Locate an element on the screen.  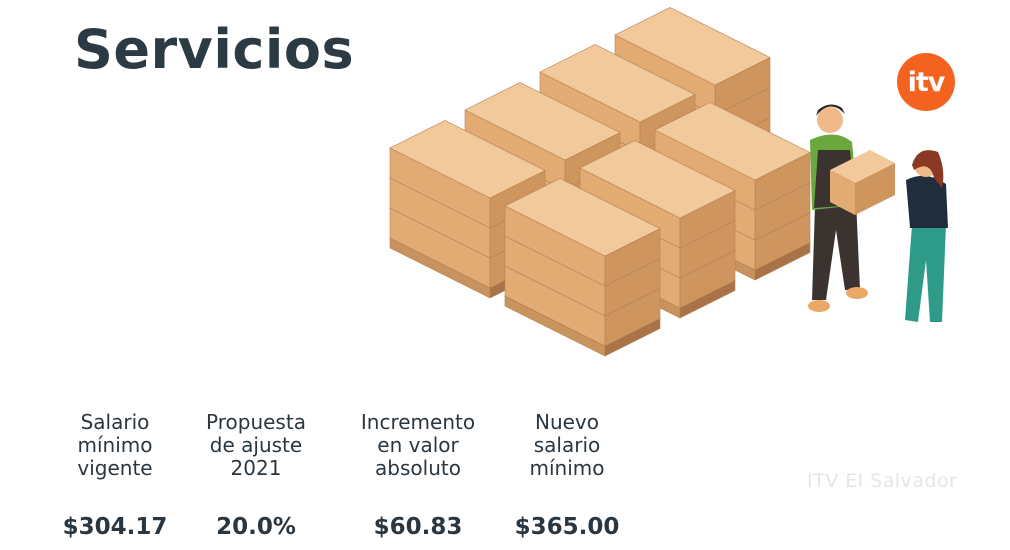
stat-adjustment-proposal: Propuesta de ajuste 2021 20.0% is located at coordinates (256, 475).